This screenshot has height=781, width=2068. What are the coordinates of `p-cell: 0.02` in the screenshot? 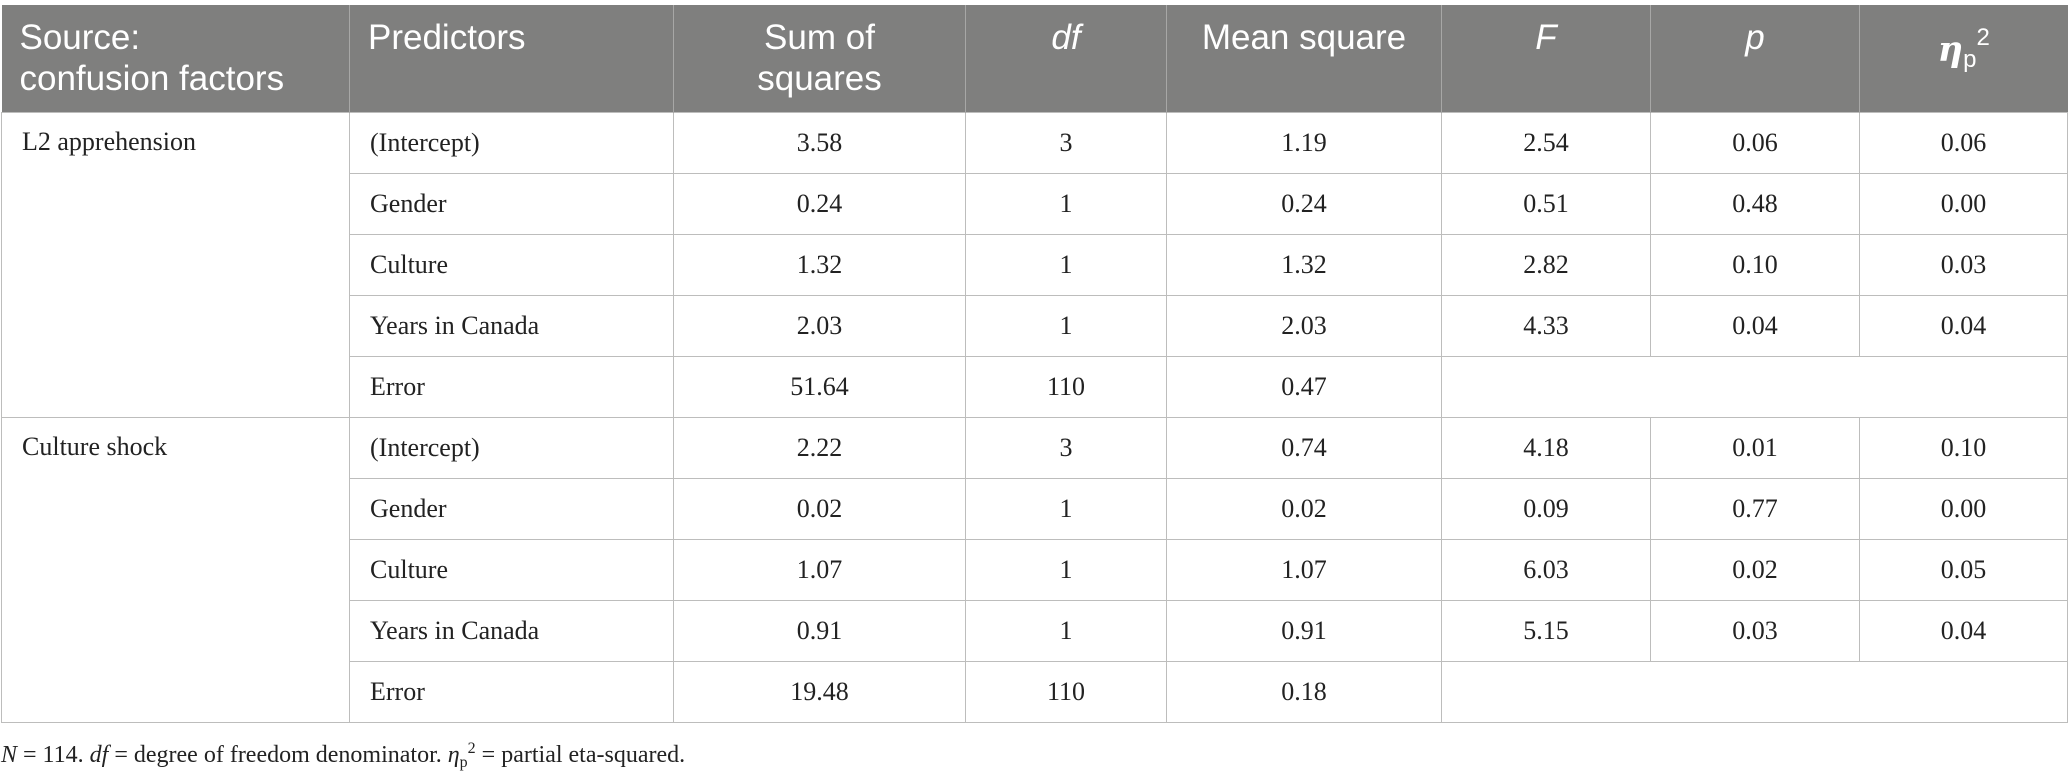 It's located at (1755, 569).